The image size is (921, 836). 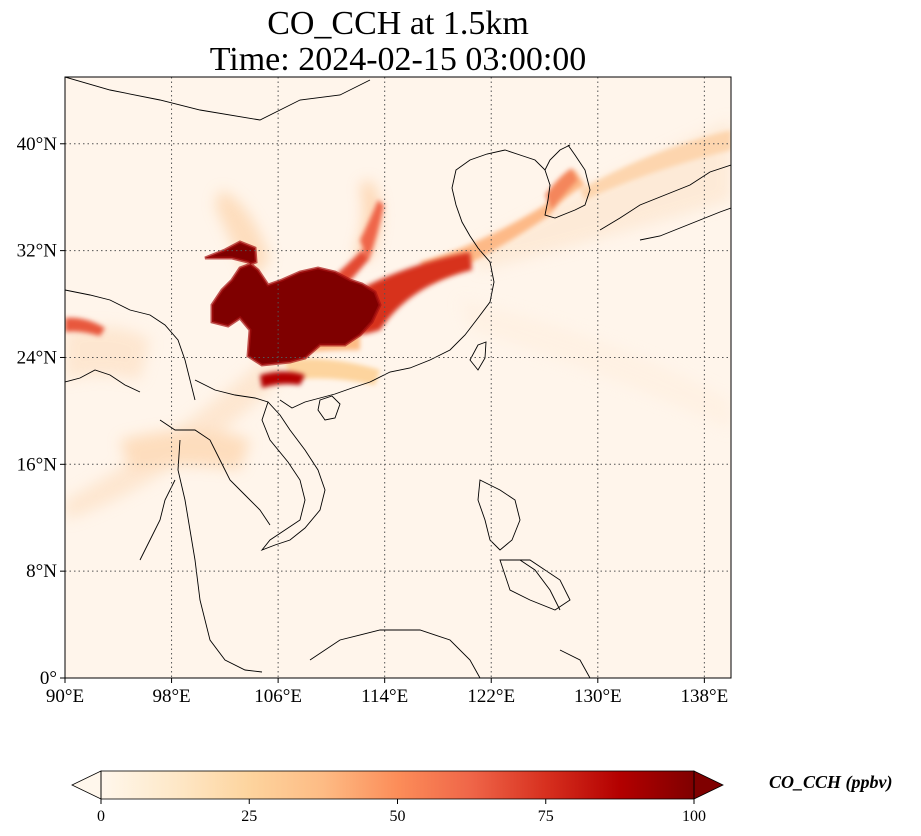 I want to click on lat-tick-label: 16°N, so click(x=37, y=464).